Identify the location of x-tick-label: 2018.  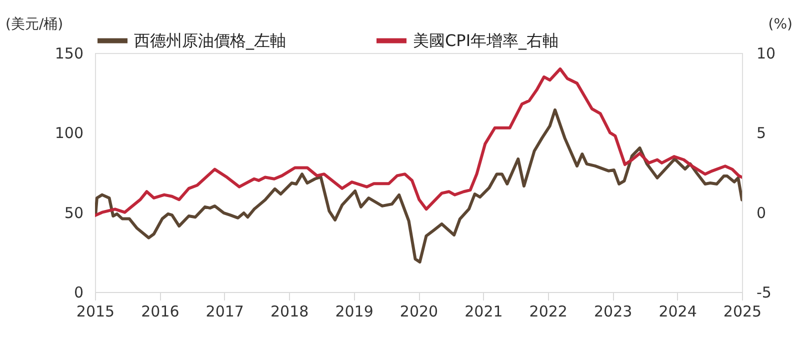
(289, 311).